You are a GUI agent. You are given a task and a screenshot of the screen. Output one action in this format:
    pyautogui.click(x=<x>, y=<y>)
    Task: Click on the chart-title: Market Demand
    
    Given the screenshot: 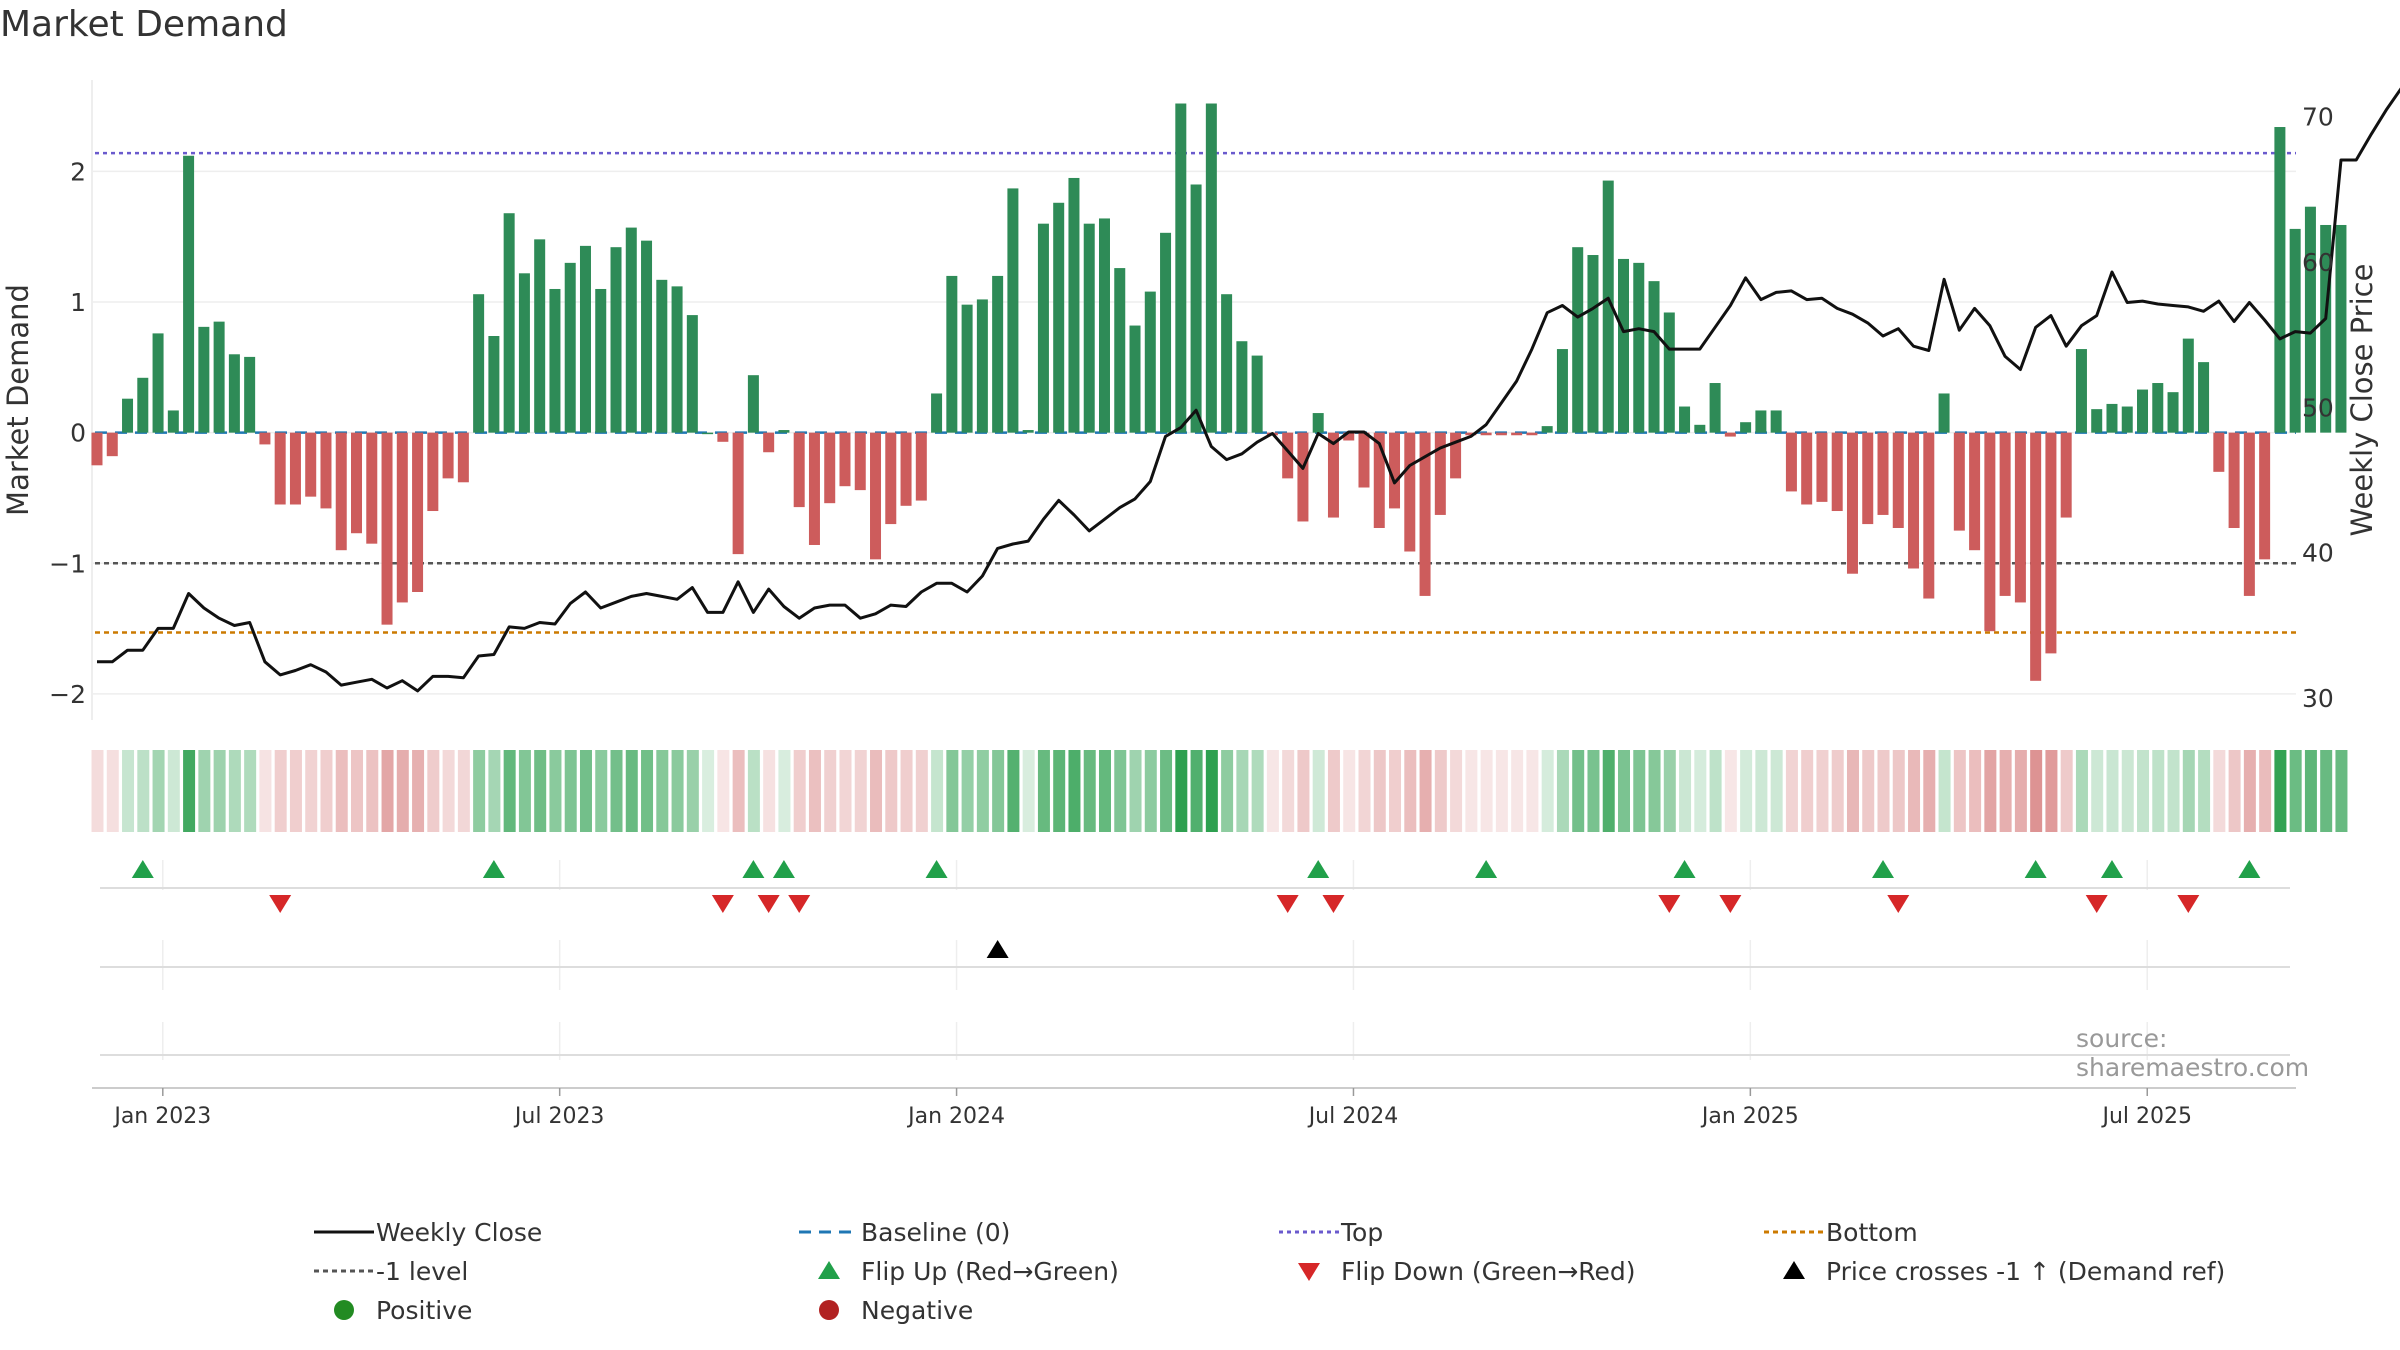 What is the action you would take?
    pyautogui.click(x=144, y=24)
    